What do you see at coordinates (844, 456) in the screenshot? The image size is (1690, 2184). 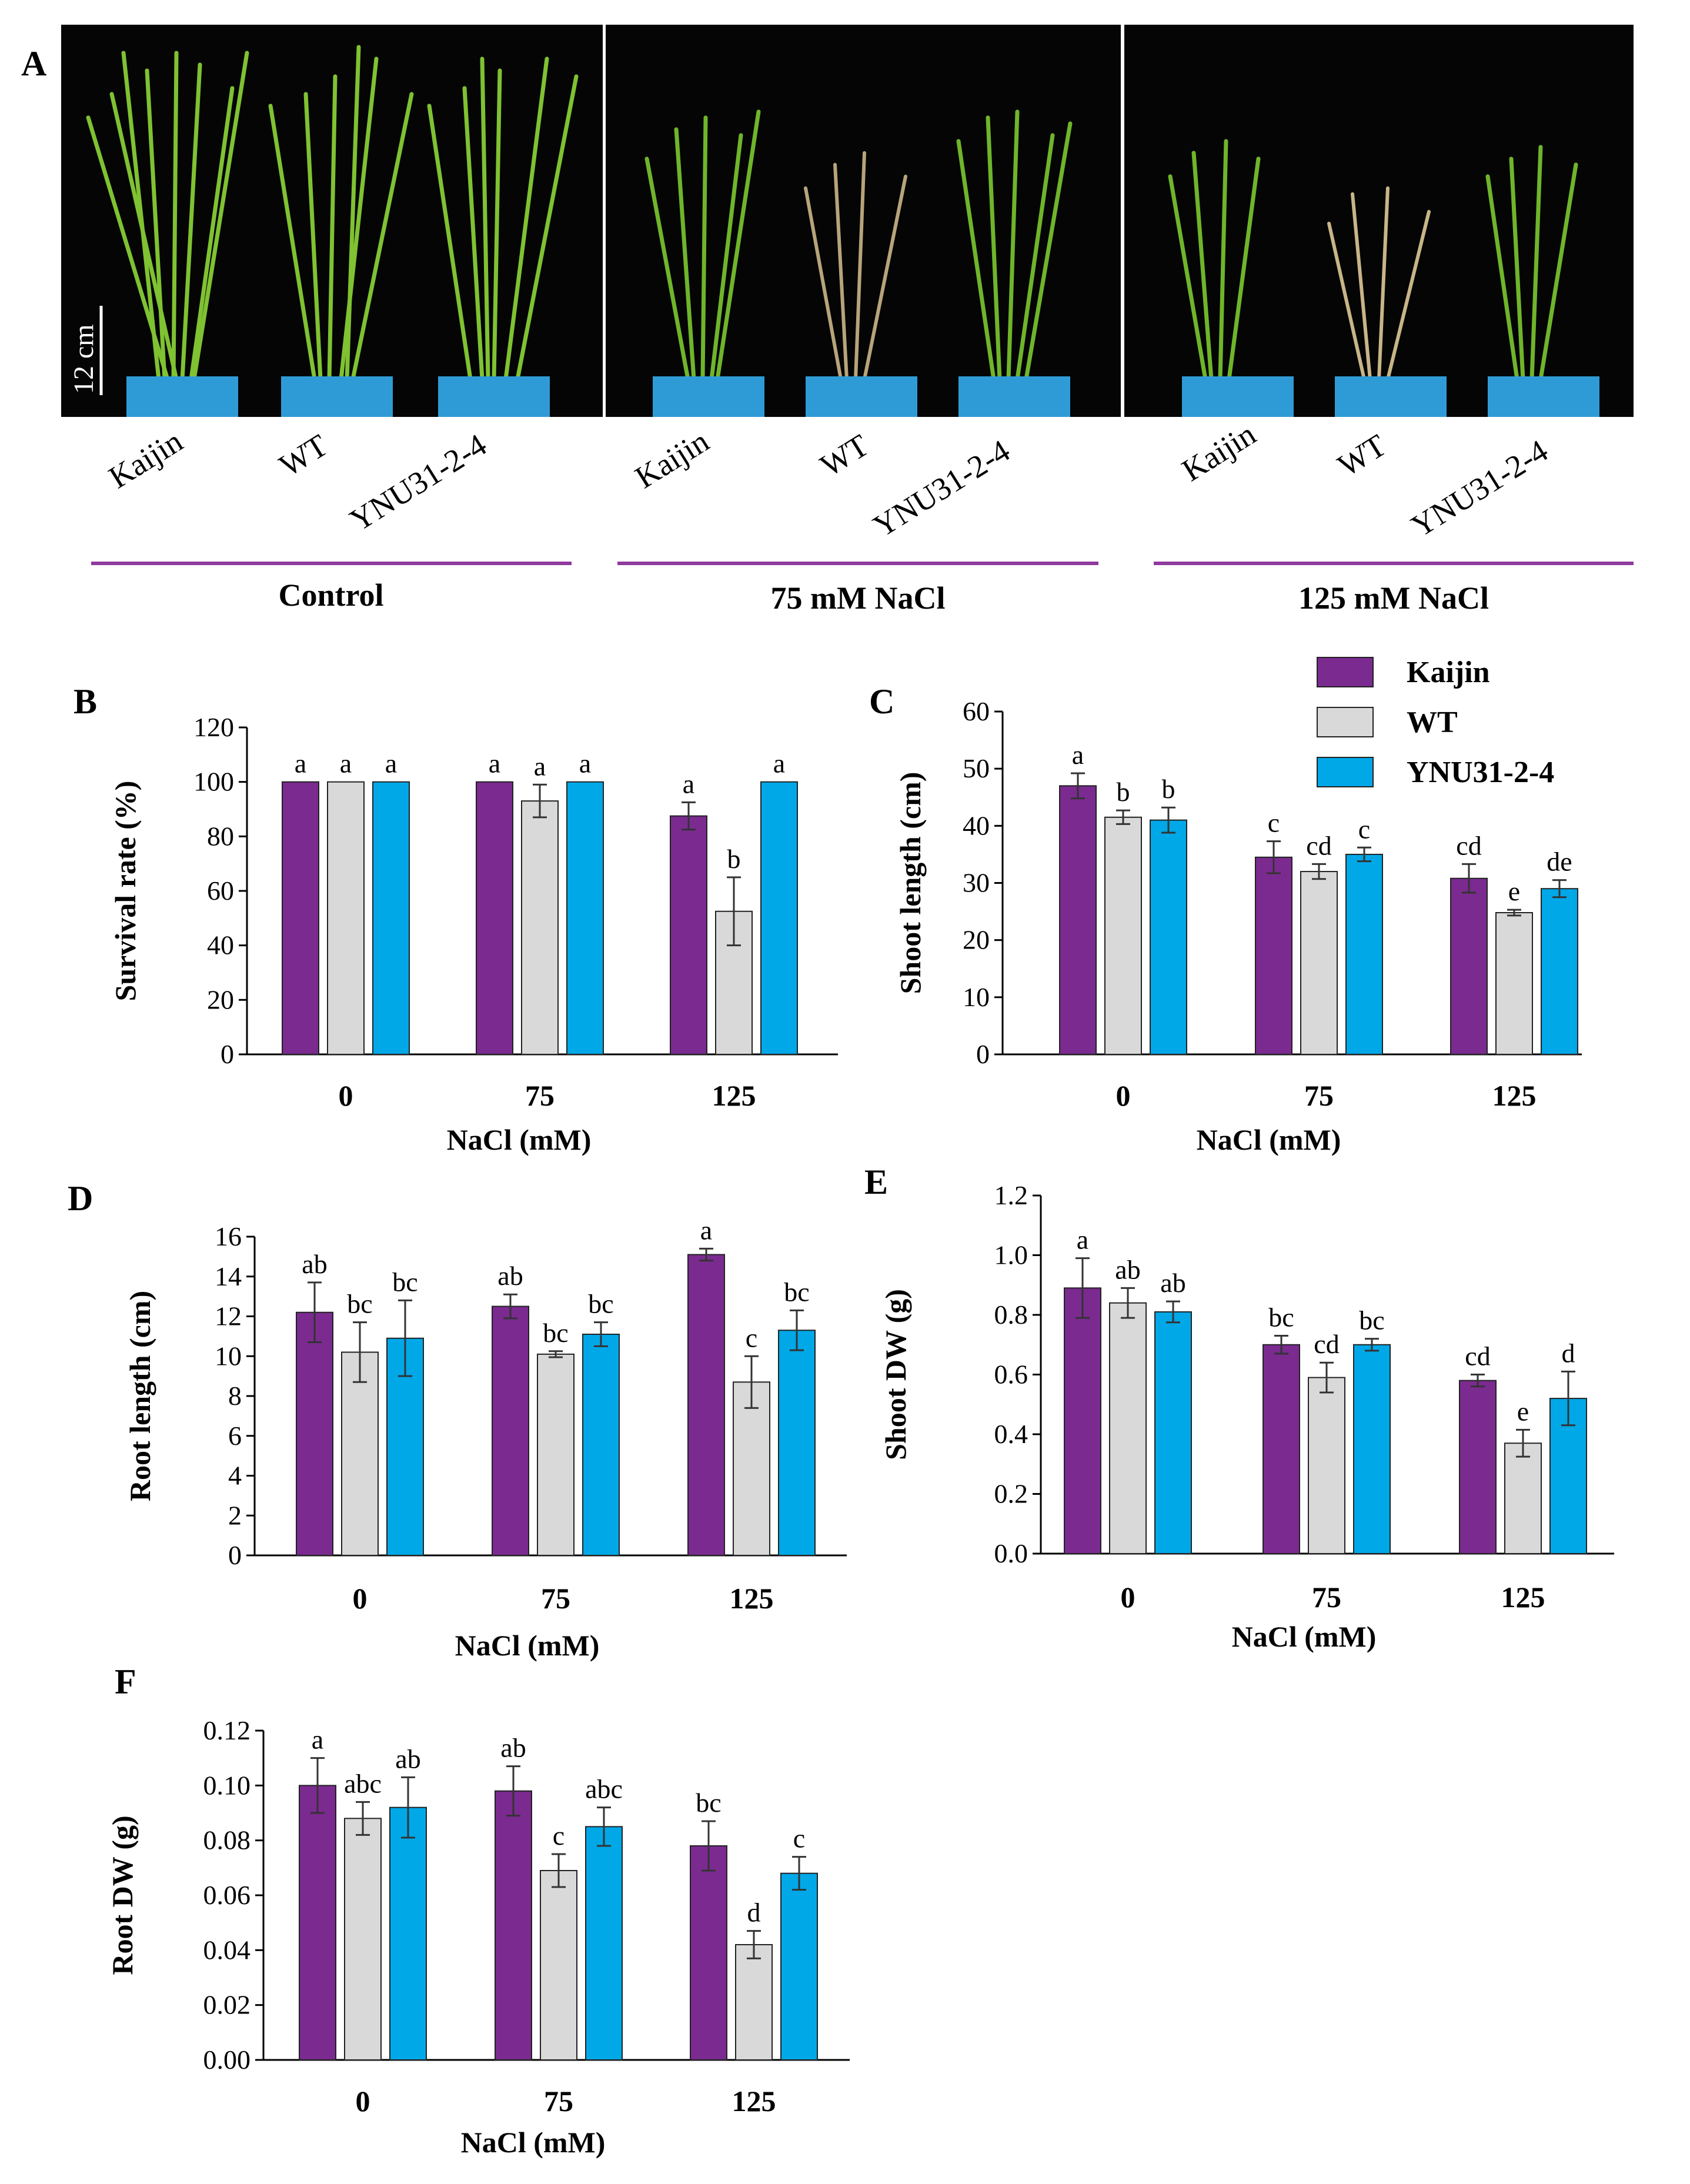 I see `photo-label-wt-75mm: WT` at bounding box center [844, 456].